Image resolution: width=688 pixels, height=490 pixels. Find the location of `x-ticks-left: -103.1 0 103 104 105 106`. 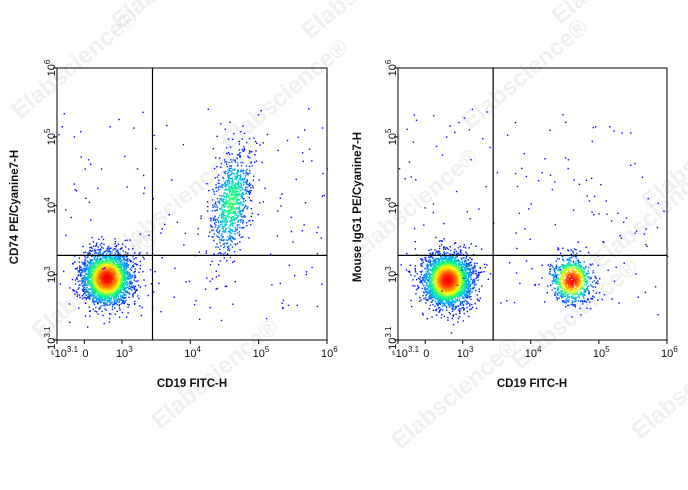

x-ticks-left: -103.1 0 103 104 105 106 is located at coordinates (194, 350).